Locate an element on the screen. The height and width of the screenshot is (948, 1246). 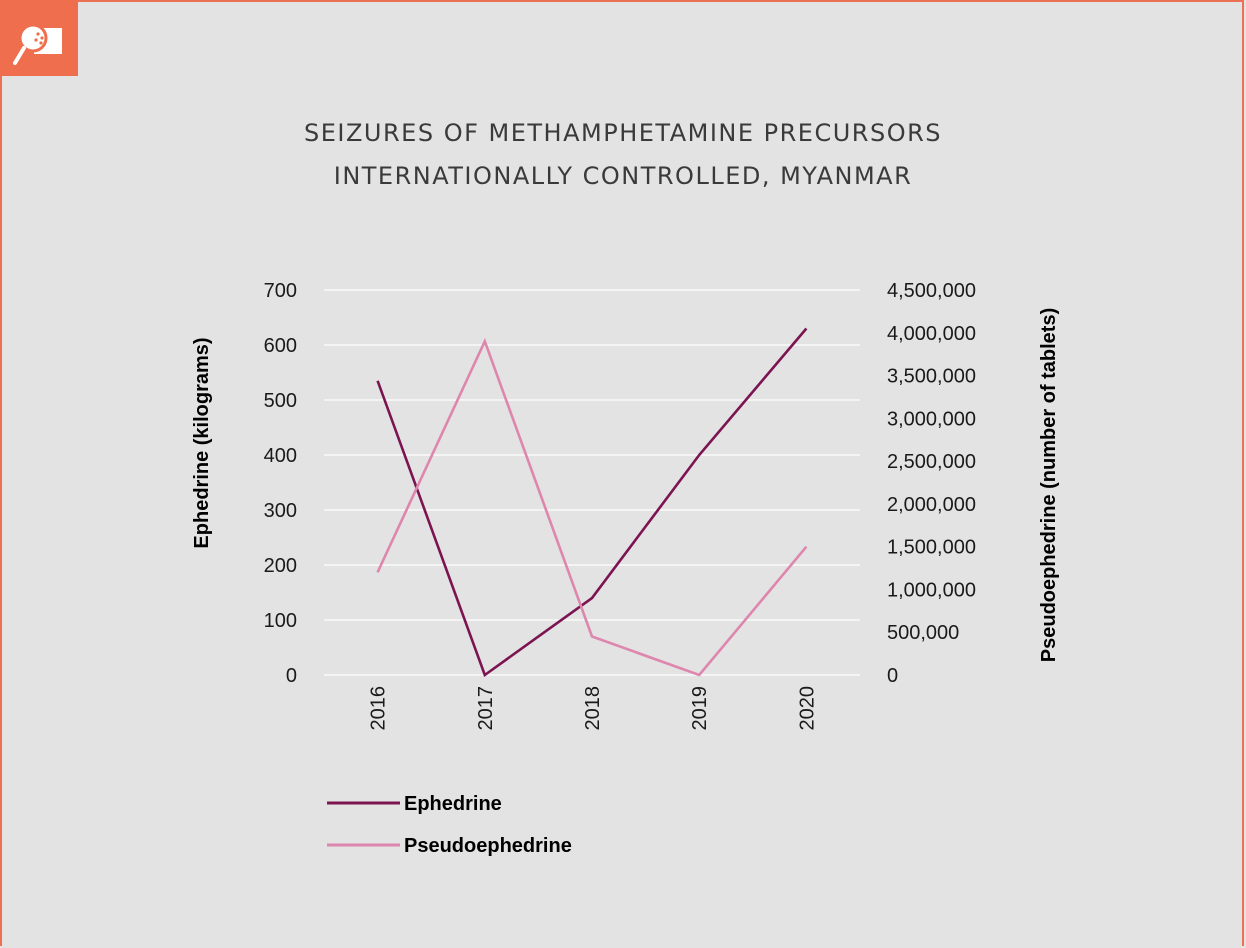
magnifier-leaf-icon is located at coordinates (37, 44).